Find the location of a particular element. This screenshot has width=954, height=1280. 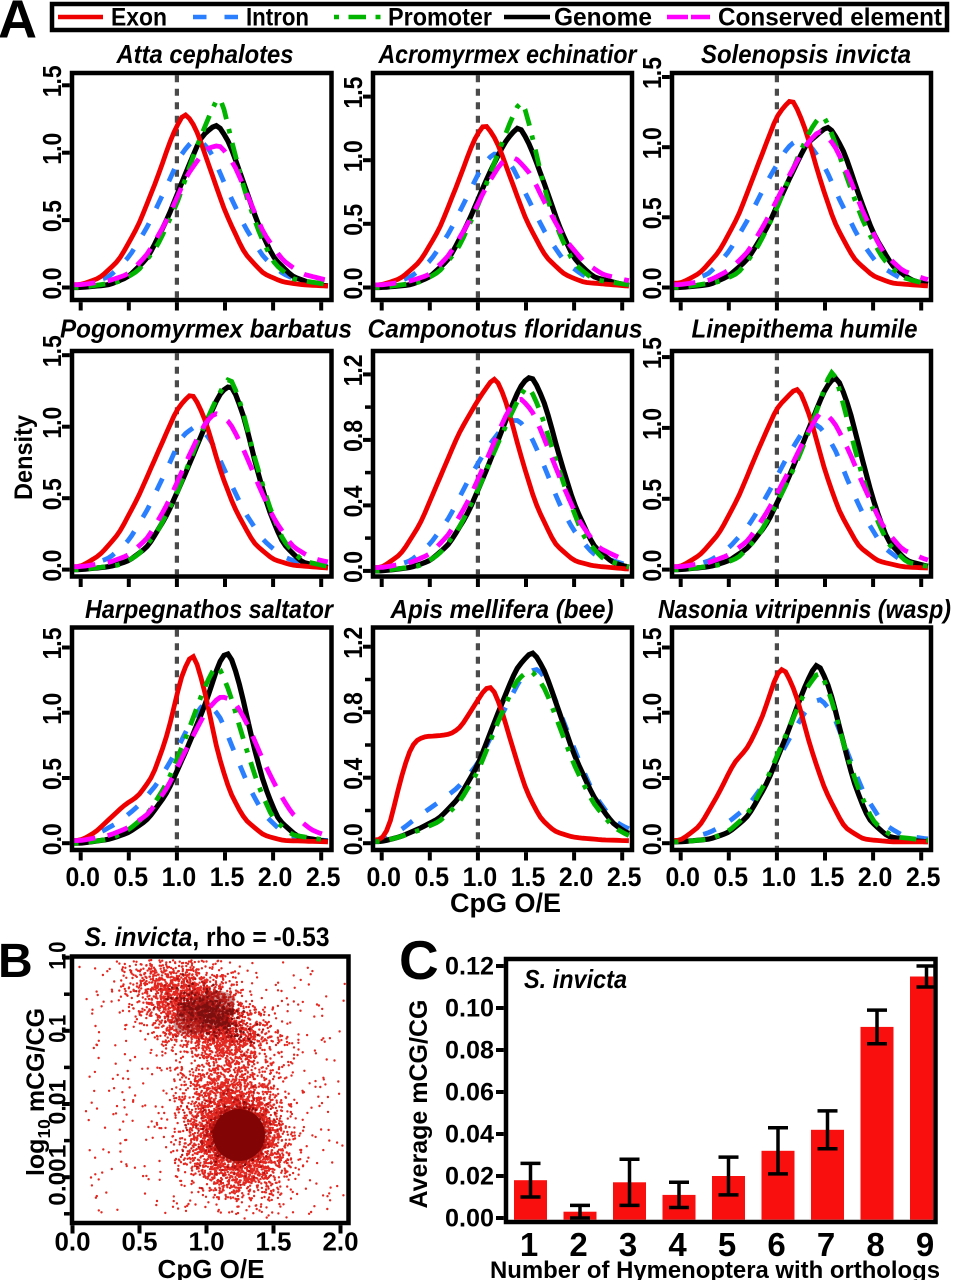

svg-text: 0.001 is located at coordinates (58, 1175).